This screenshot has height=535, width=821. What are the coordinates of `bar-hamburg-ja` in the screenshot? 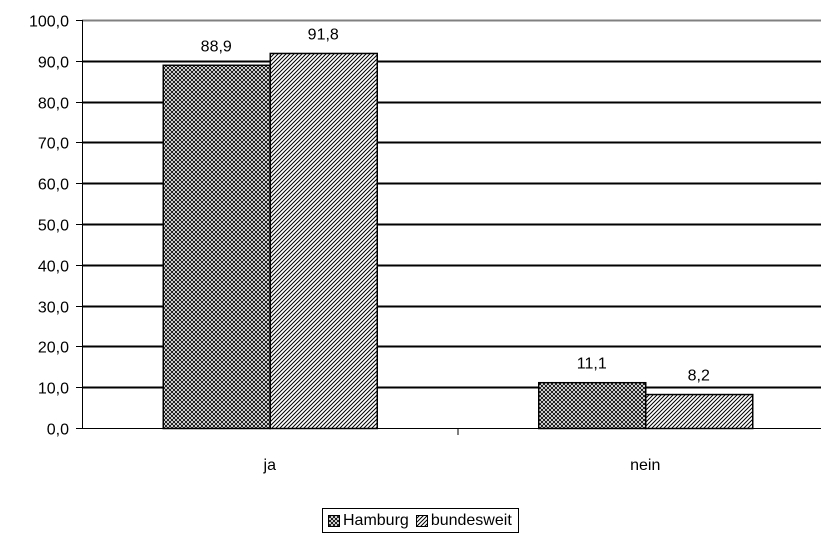 It's located at (216, 246).